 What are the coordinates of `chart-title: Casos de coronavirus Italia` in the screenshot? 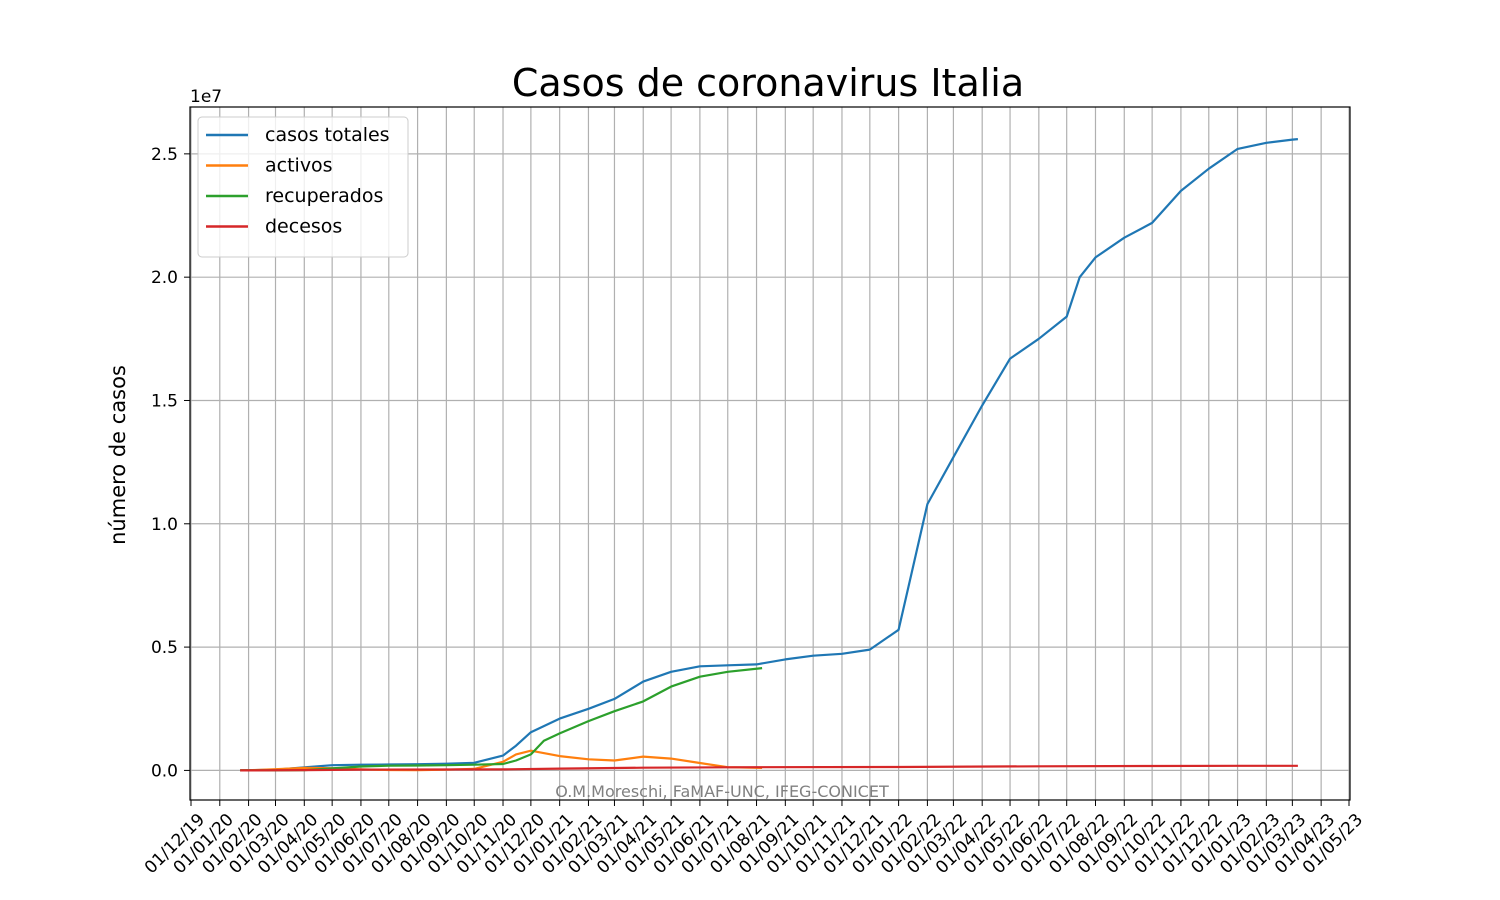 It's located at (768, 83).